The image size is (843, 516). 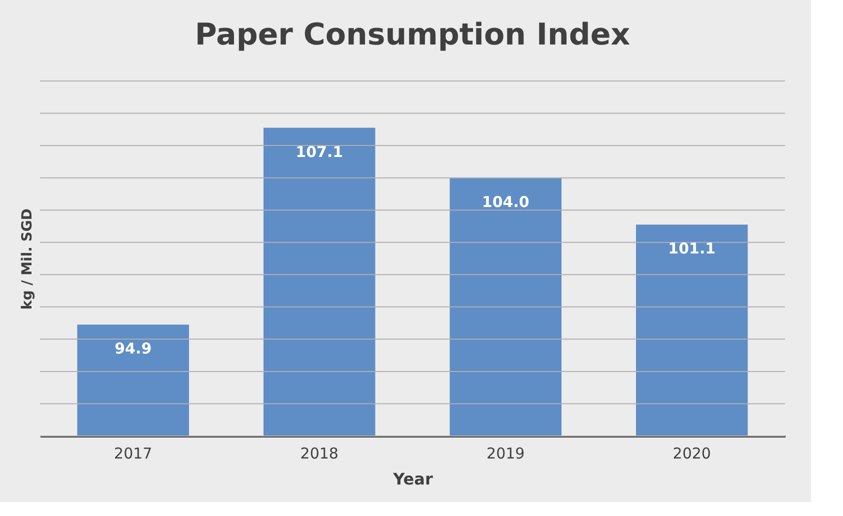 I want to click on chart-title: Paper Consumption Index, so click(x=412, y=35).